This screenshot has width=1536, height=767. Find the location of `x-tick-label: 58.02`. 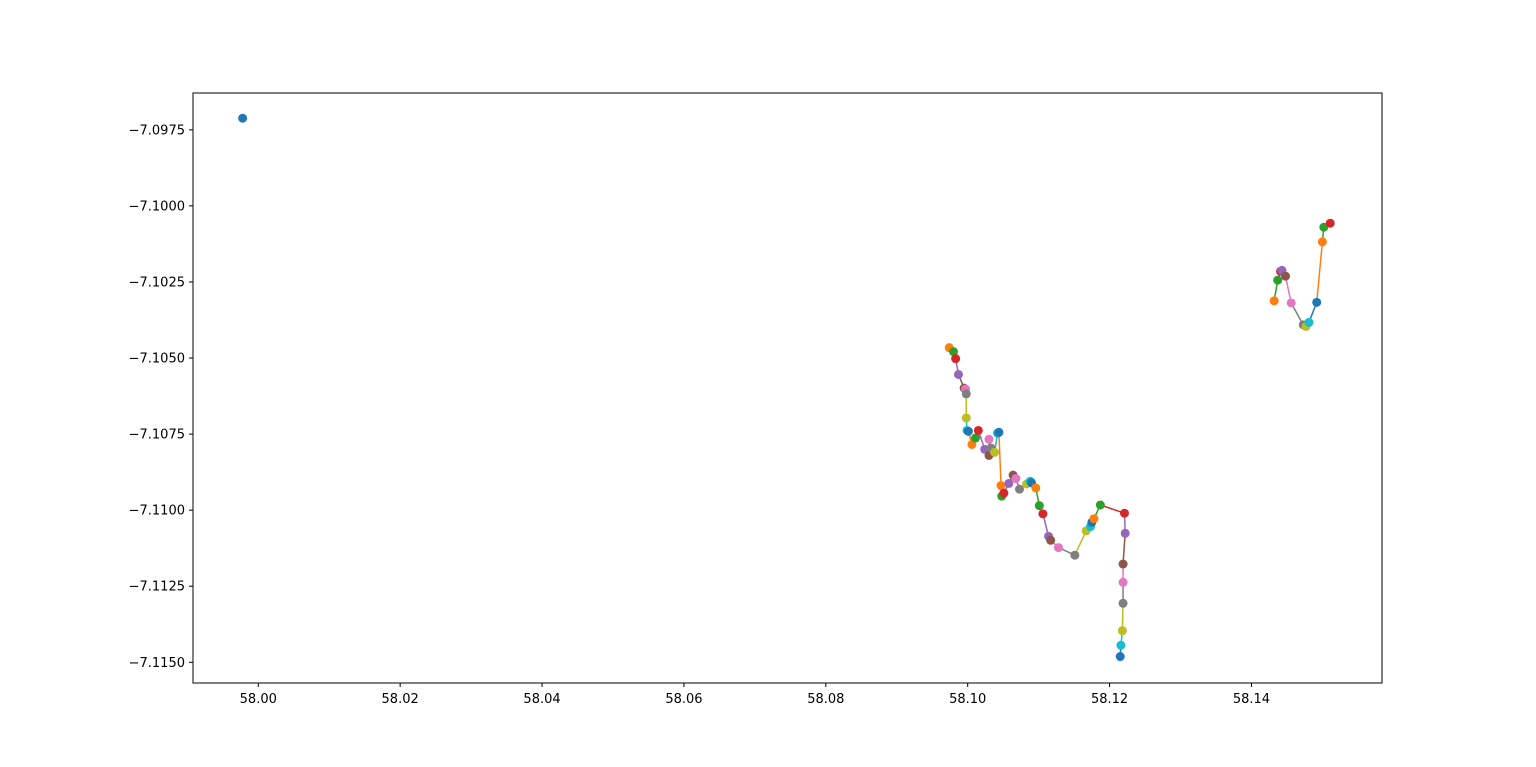

x-tick-label: 58.02 is located at coordinates (400, 699).